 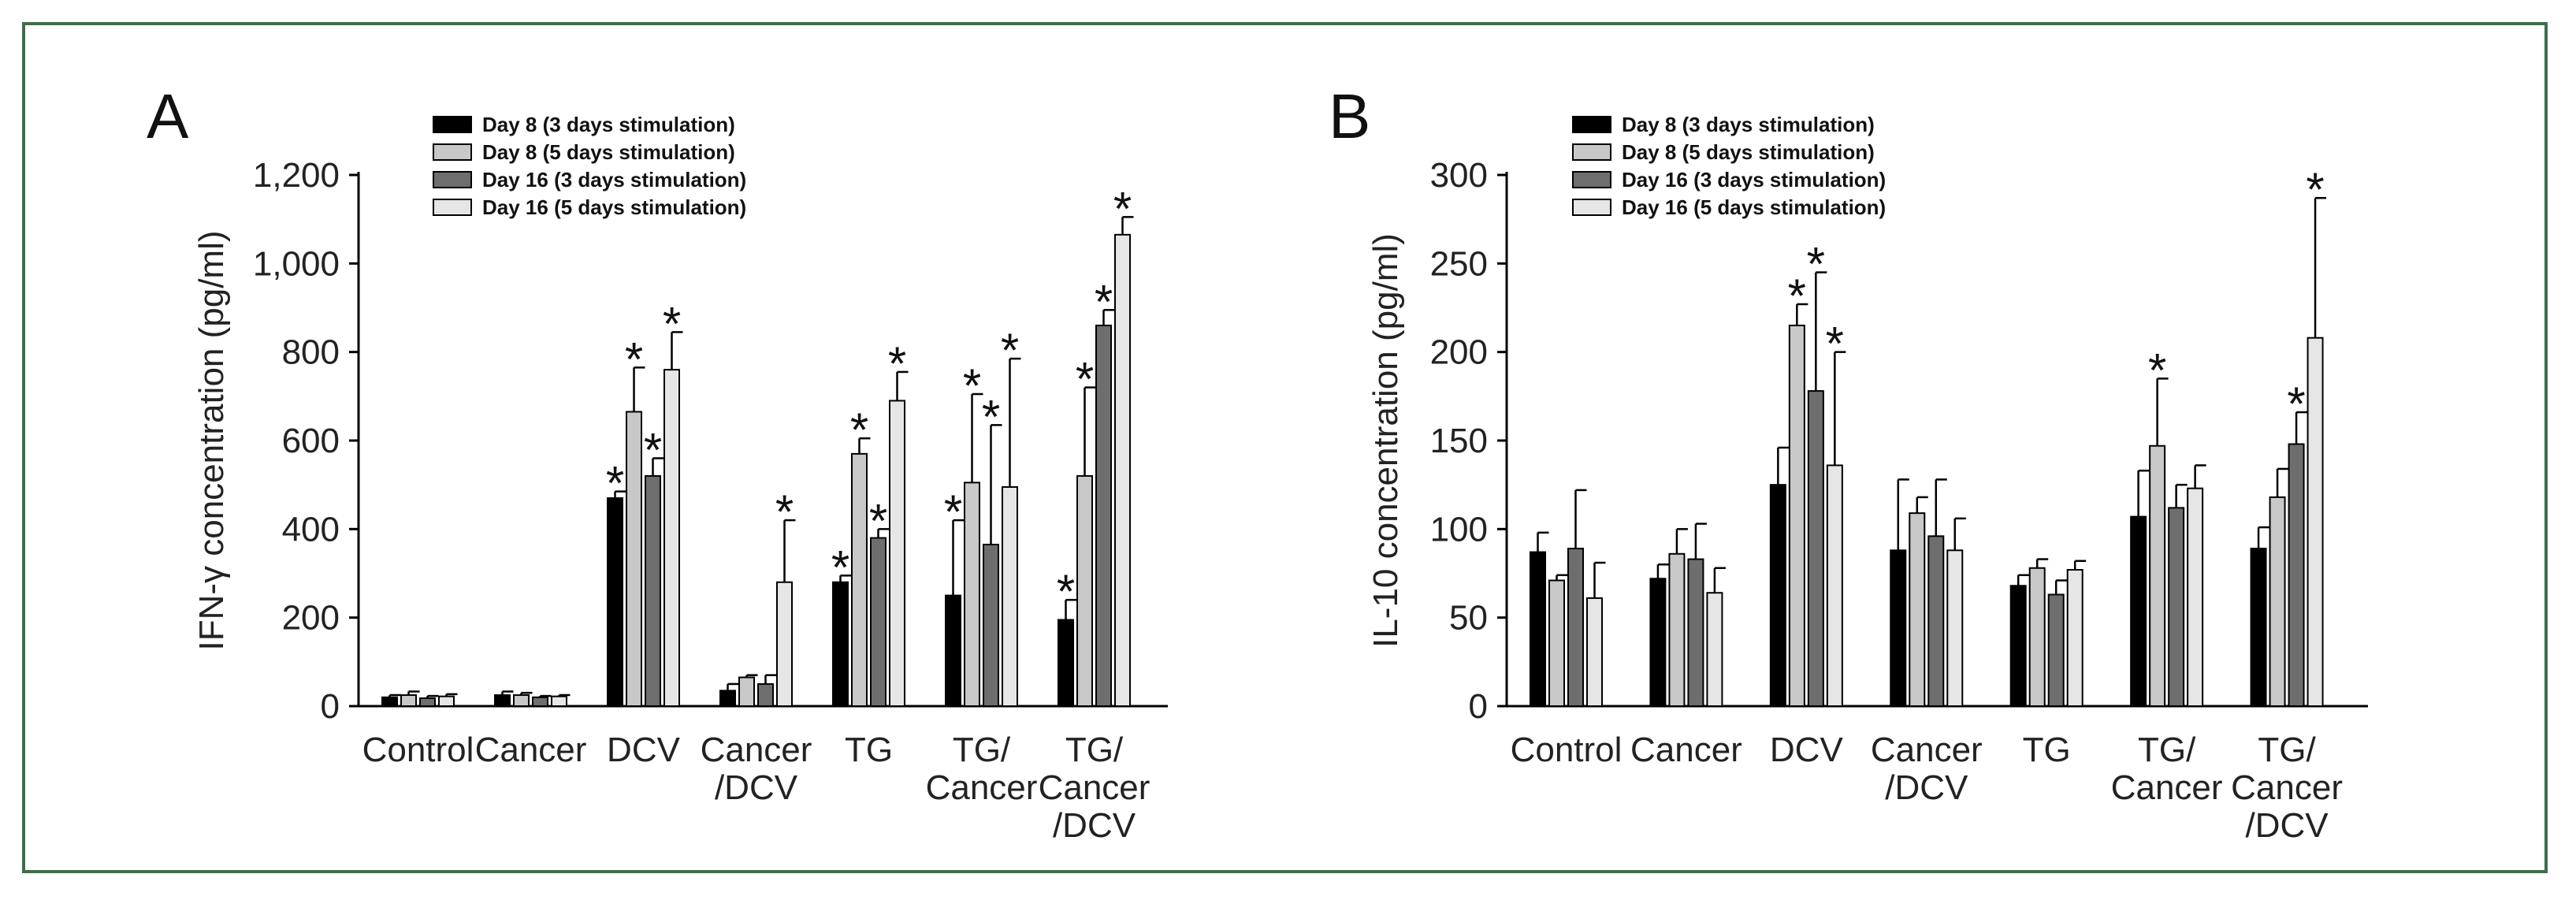 I want to click on y-axis-label: IL-10 concentration (pg/ml), so click(x=1385, y=440).